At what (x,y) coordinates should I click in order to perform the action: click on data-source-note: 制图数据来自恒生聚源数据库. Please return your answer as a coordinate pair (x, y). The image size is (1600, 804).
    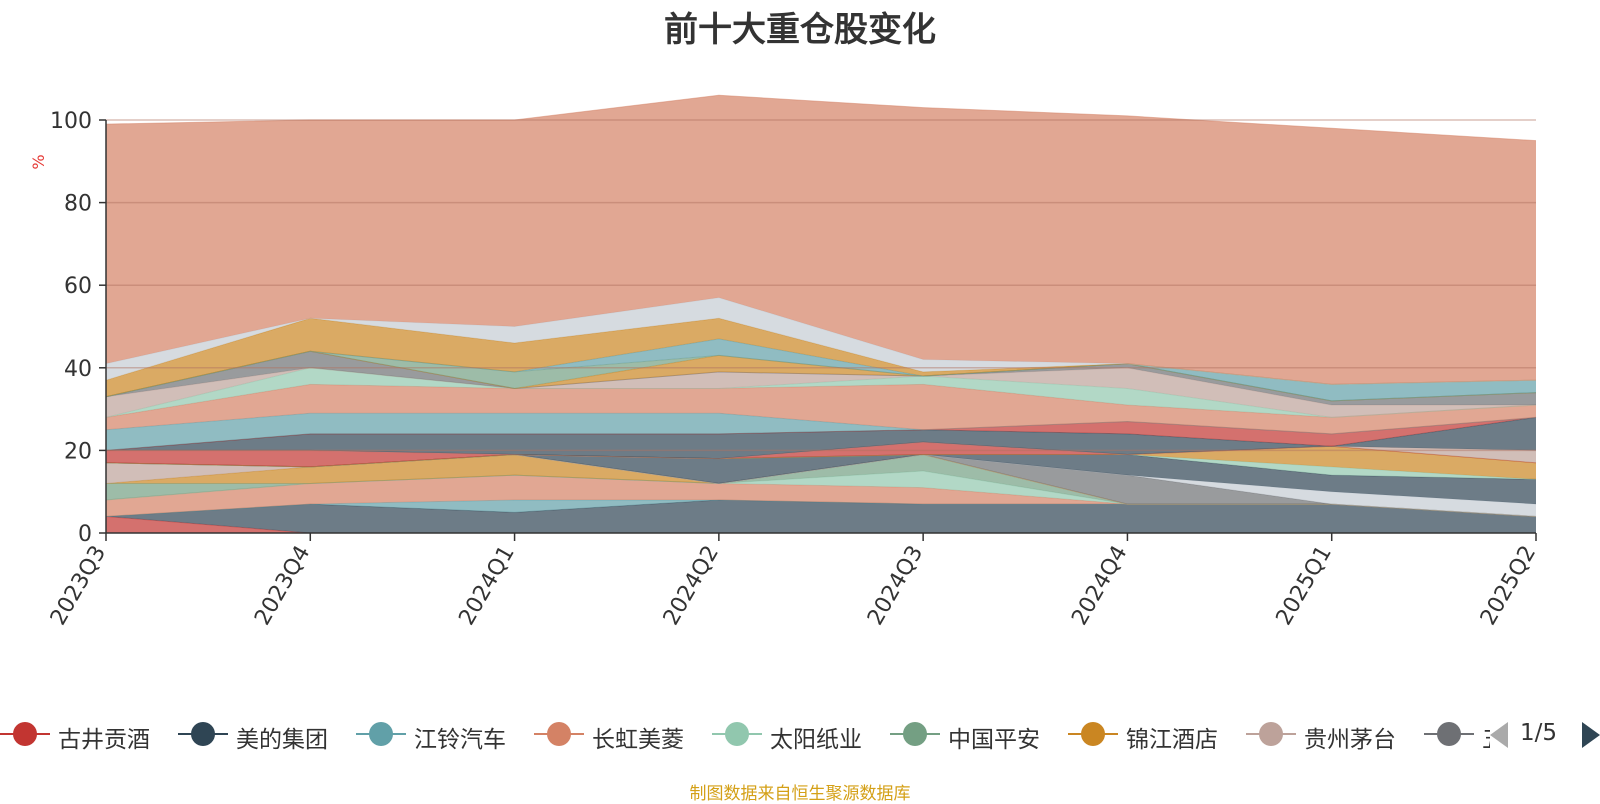
    Looking at the image, I should click on (800, 794).